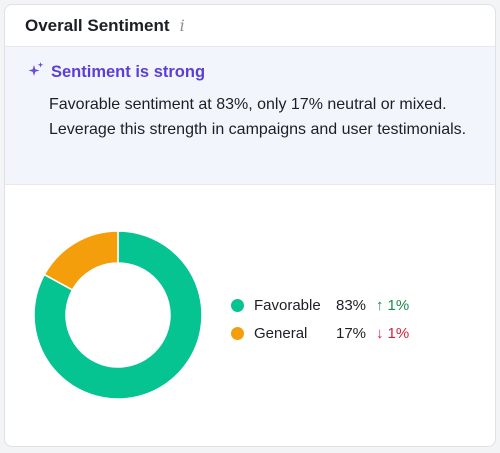 The image size is (500, 453). I want to click on legend-change: ↓ 1%, so click(392, 333).